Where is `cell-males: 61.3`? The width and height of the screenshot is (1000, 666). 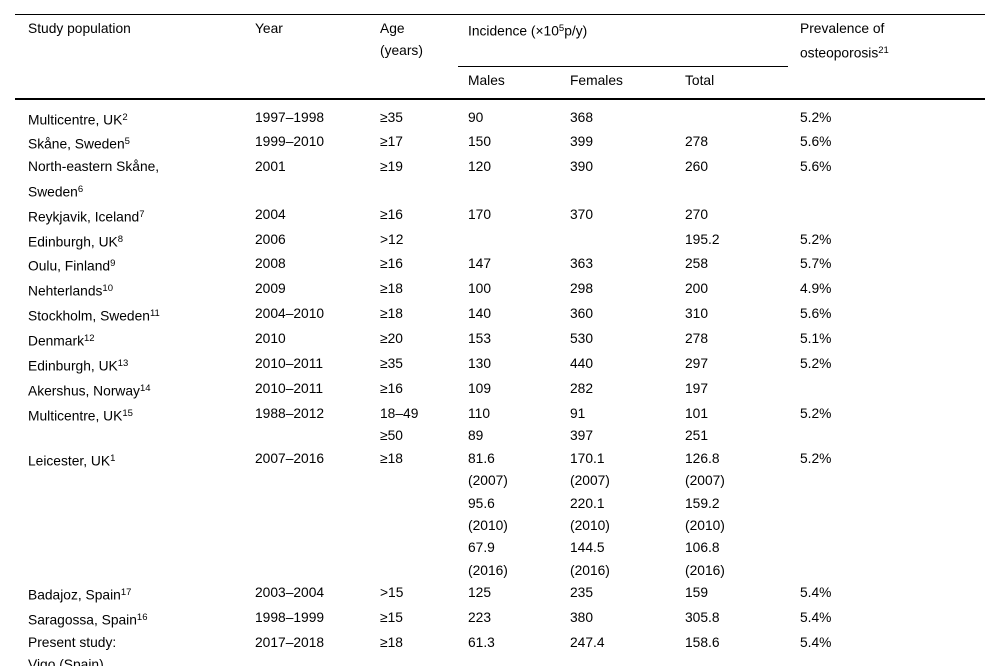 cell-males: 61.3 is located at coordinates (519, 649).